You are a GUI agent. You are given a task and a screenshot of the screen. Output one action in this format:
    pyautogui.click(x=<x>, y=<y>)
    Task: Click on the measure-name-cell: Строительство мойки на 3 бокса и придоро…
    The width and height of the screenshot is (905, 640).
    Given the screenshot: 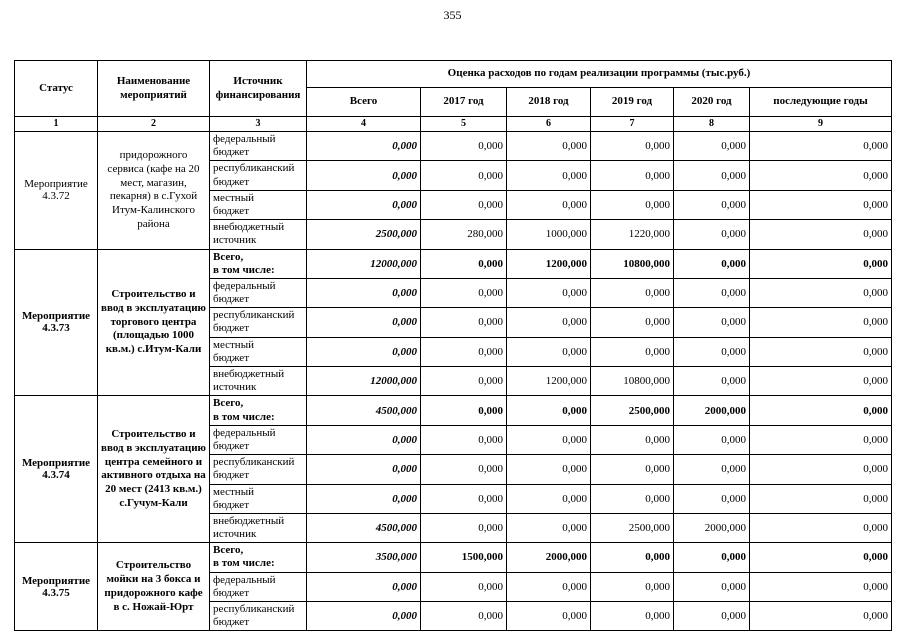 What is the action you would take?
    pyautogui.click(x=153, y=587)
    